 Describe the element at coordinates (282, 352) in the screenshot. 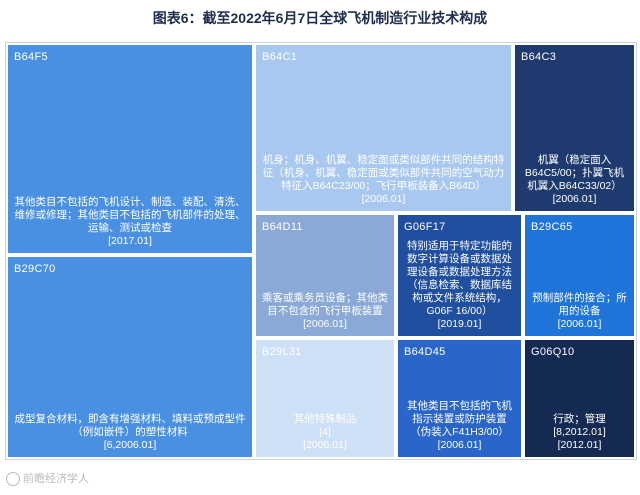

I see `cell-code: B29L31` at that location.